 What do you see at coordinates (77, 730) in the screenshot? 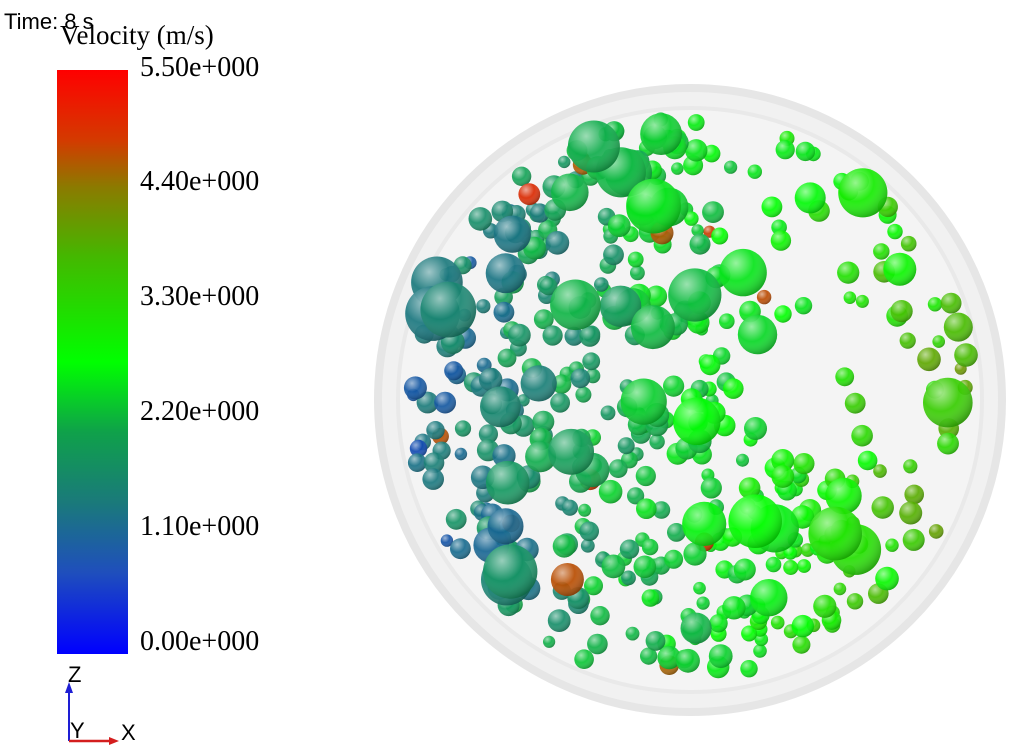
I see `y-axis-label: Y` at bounding box center [77, 730].